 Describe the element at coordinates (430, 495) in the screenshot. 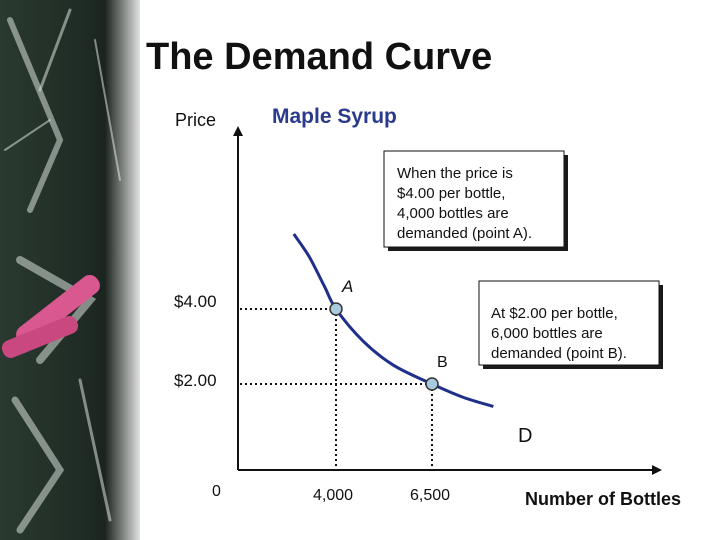

I see `x-tick-label: 6,500` at that location.